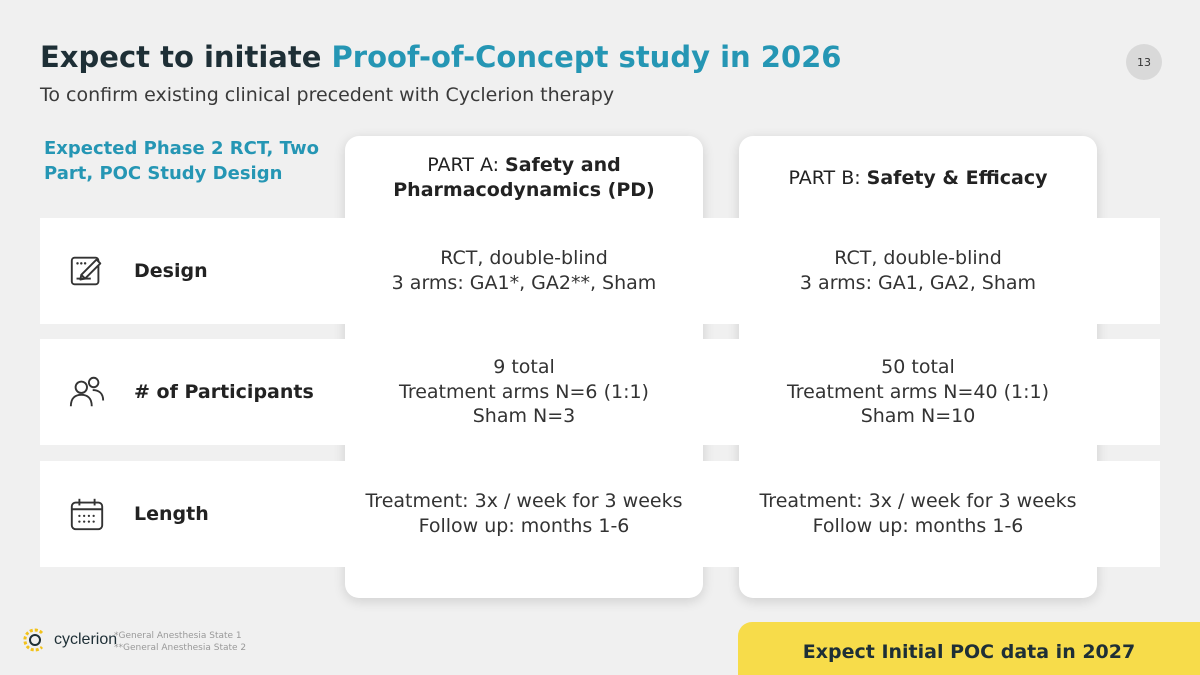 Image resolution: width=1200 pixels, height=675 pixels. I want to click on part-b-header: PART B: Safety & Efficacy, so click(918, 178).